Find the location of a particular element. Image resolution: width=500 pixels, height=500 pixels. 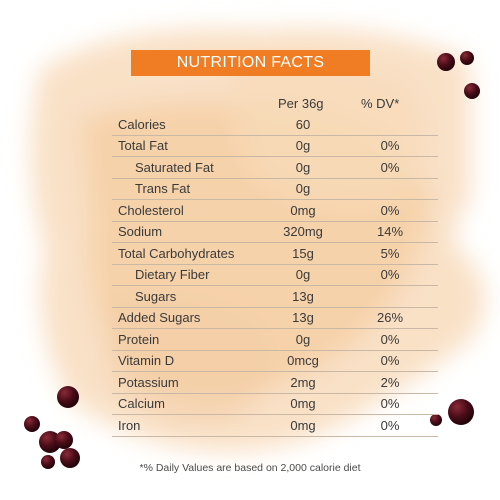

table-row: Dietary Fiber 0g 0% is located at coordinates (275, 275).